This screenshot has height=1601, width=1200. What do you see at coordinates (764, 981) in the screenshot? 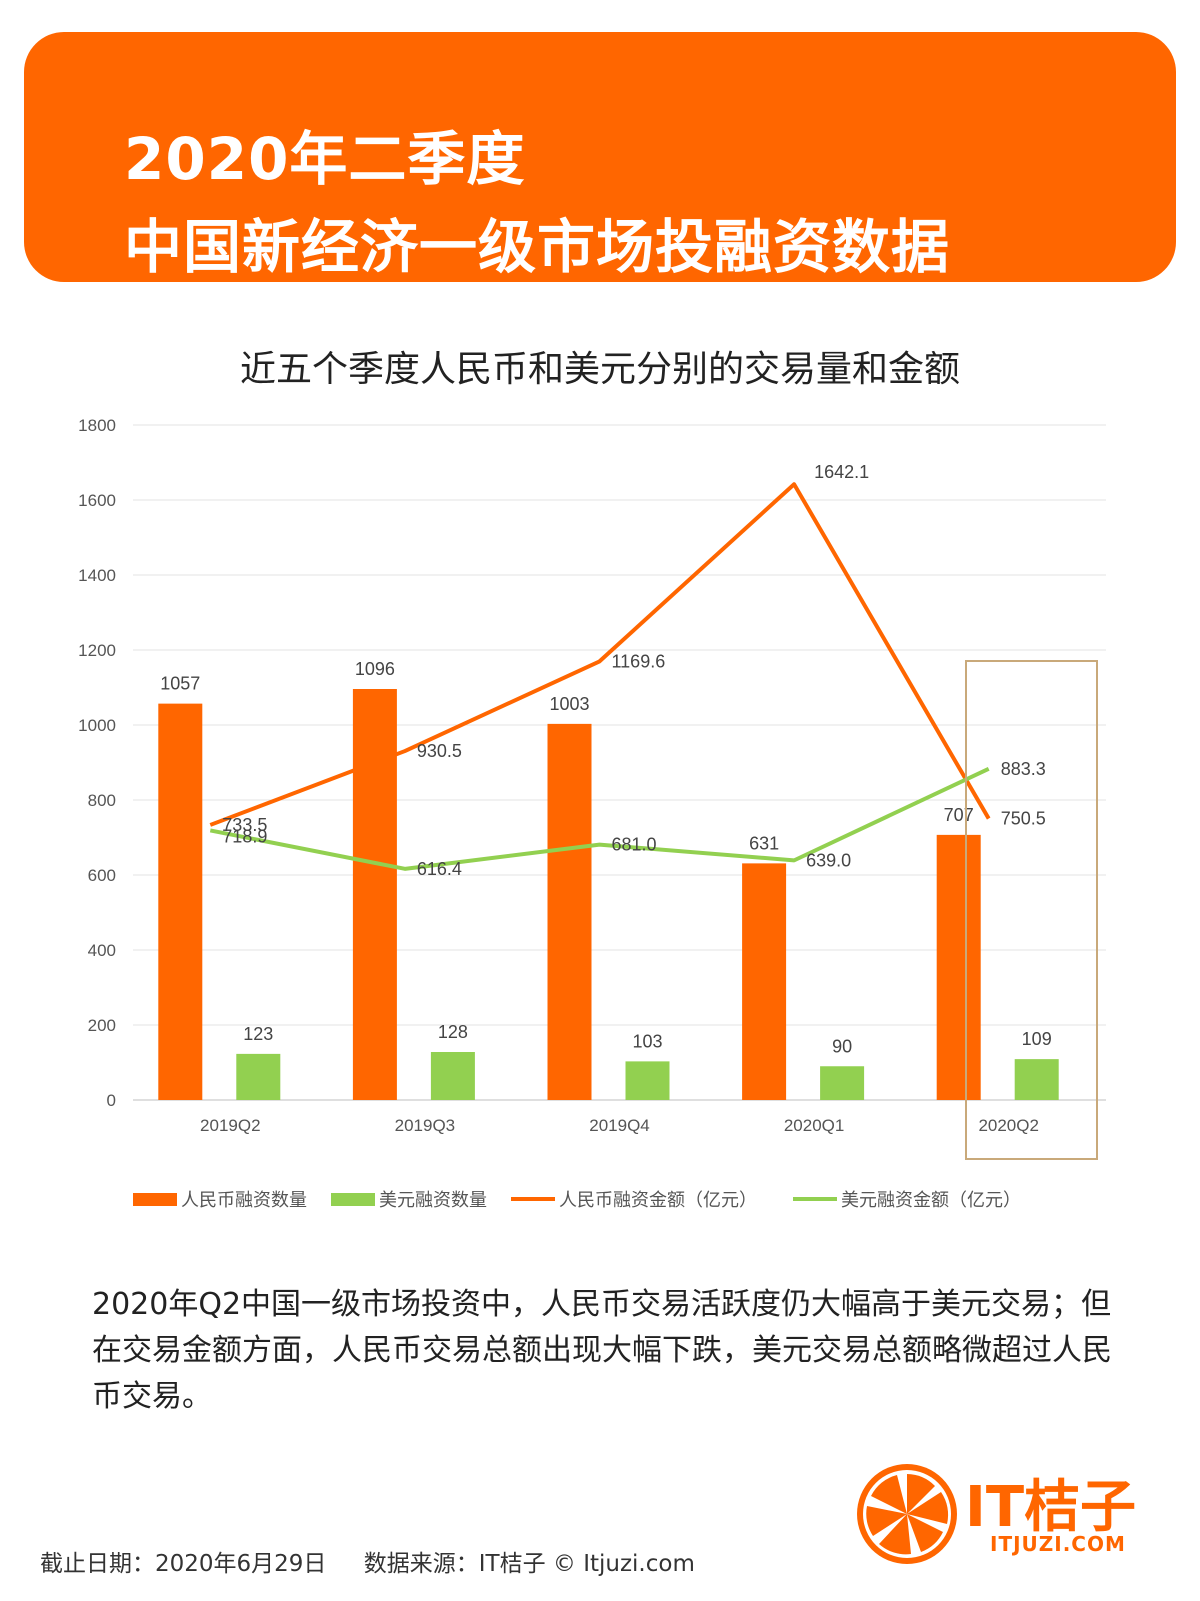
I see `bar-rmb-count-2020Q1` at bounding box center [764, 981].